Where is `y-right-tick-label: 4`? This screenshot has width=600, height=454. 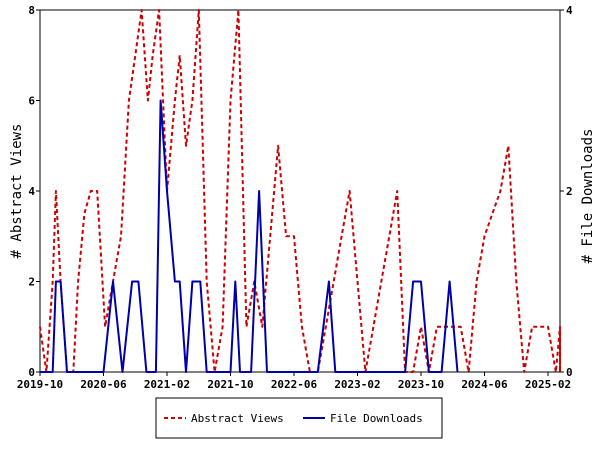
y-right-tick-label: 4 is located at coordinates (569, 10).